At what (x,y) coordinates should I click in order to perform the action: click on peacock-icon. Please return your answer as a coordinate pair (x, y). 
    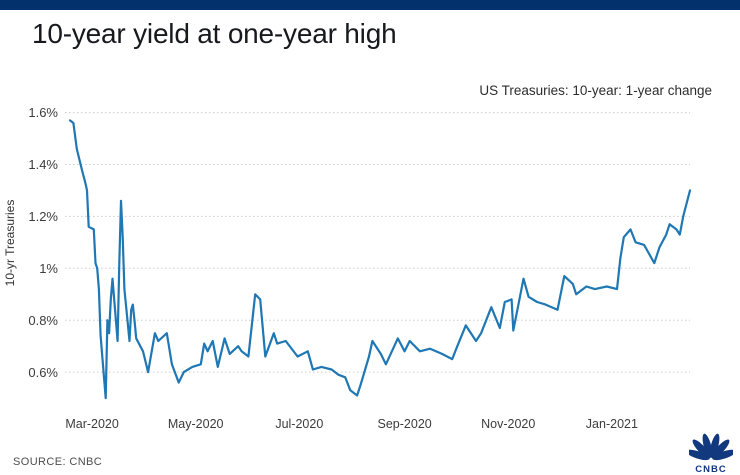
    Looking at the image, I should click on (711, 447).